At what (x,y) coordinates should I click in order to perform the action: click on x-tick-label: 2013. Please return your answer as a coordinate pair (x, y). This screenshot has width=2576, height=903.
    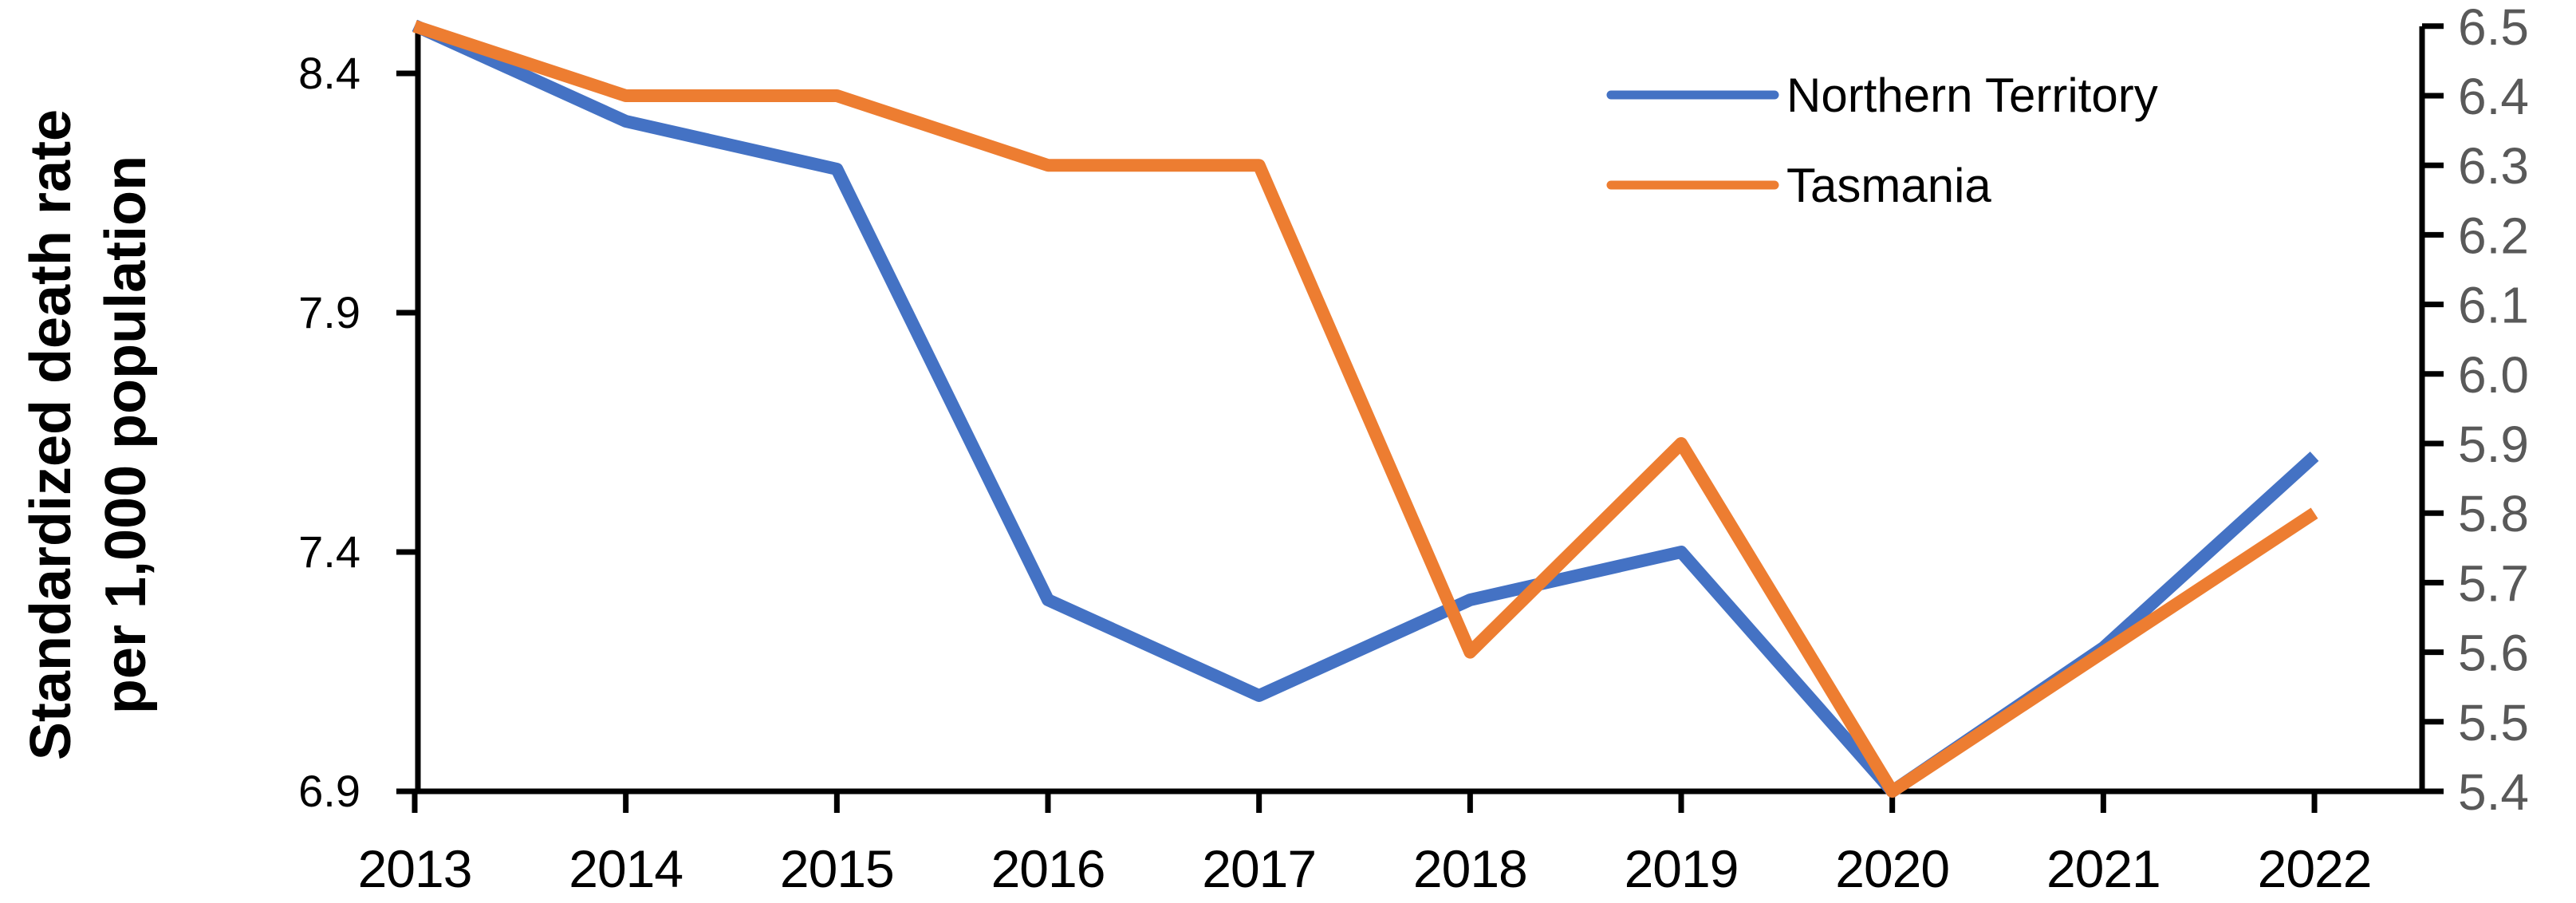
    Looking at the image, I should click on (415, 868).